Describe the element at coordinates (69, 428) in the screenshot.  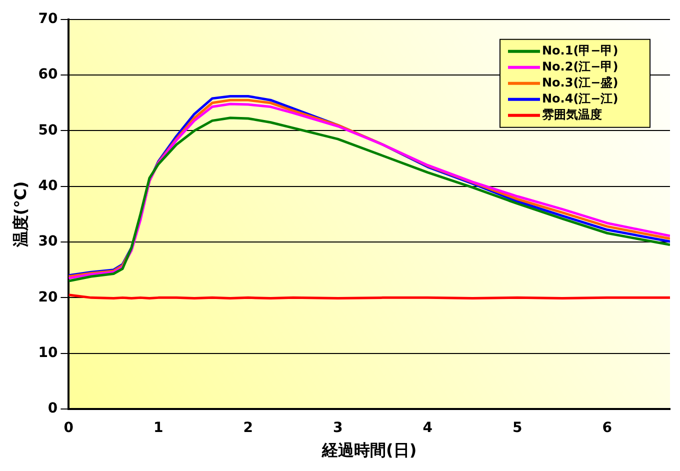
I see `x-tick-label: 0` at that location.